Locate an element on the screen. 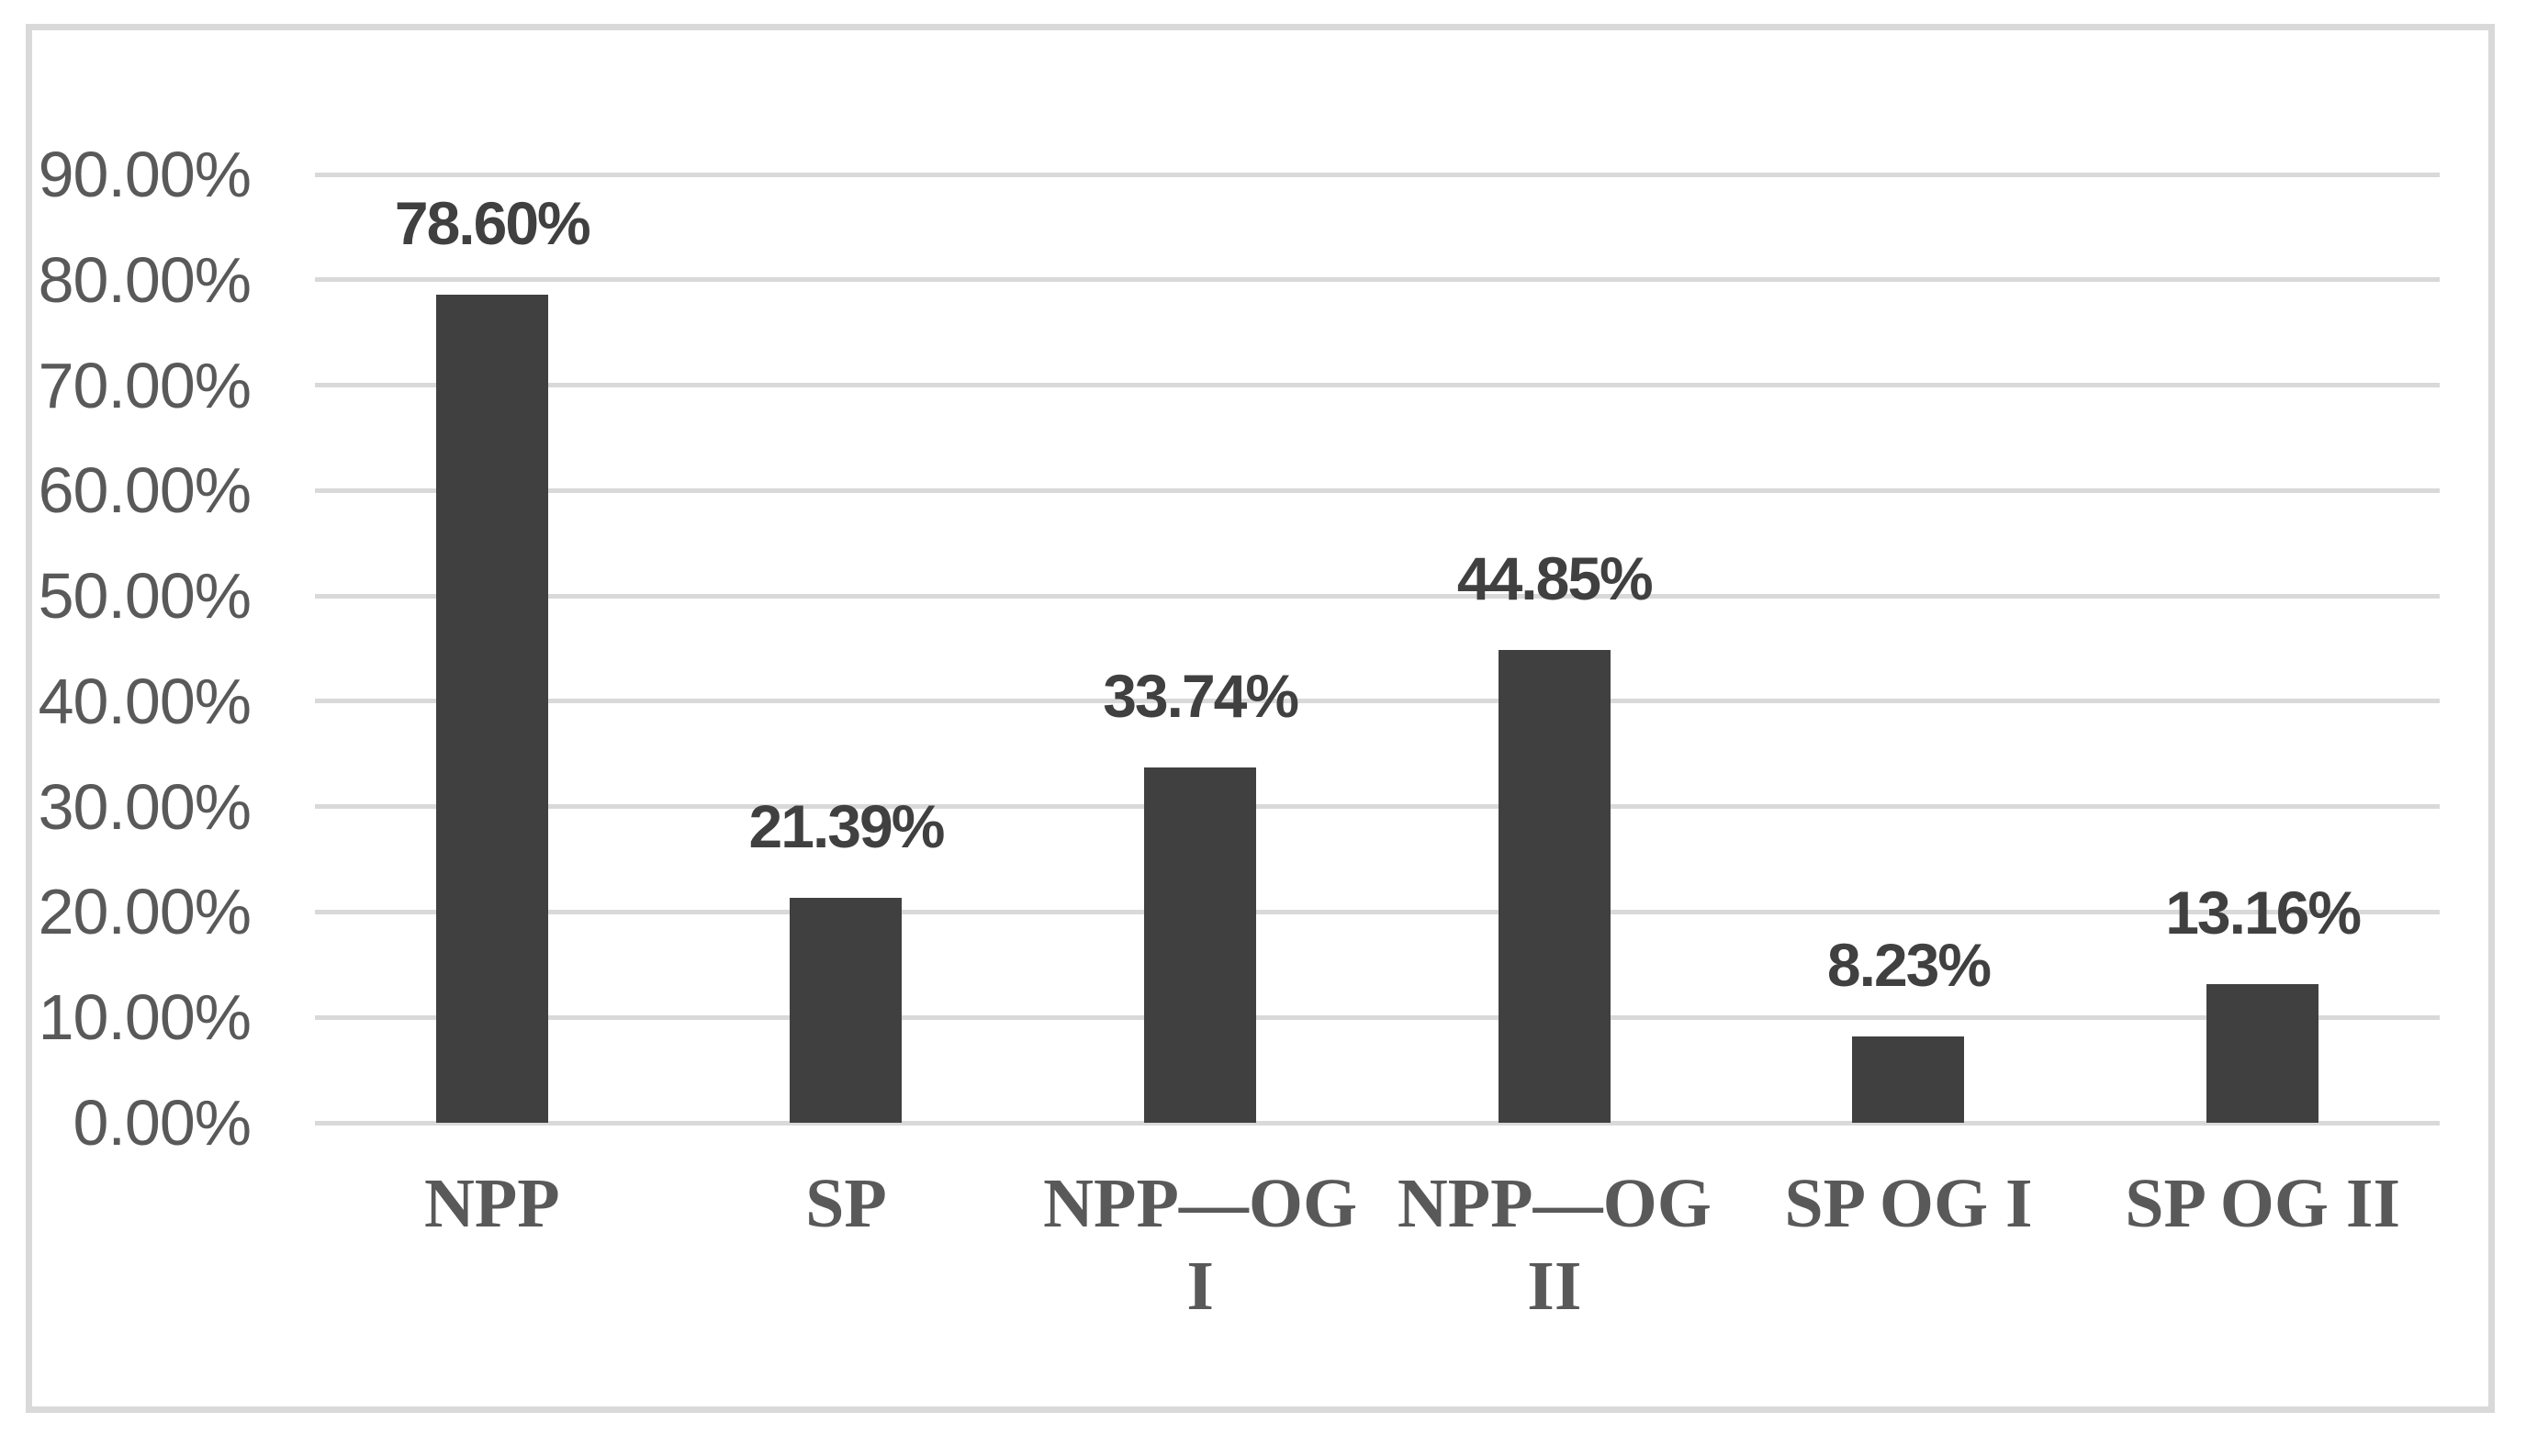  y-tick-label: 50.00% is located at coordinates (145, 596).